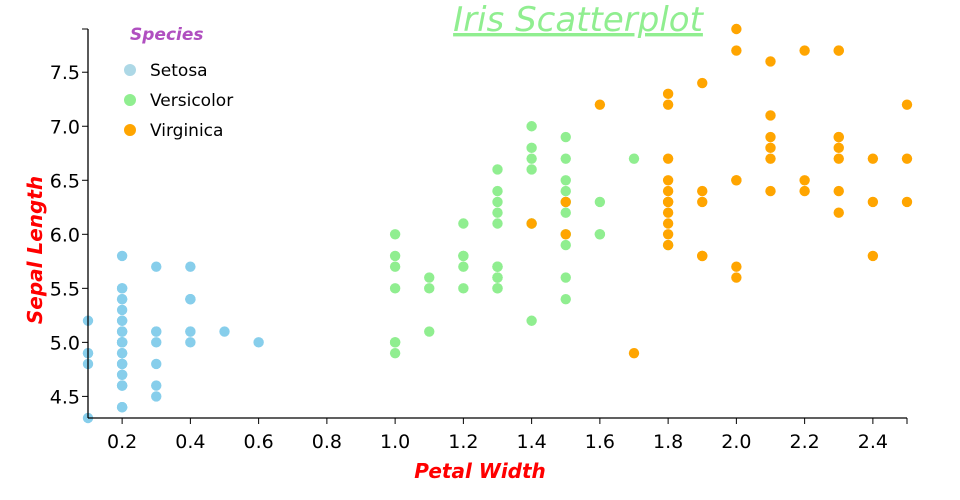 Image resolution: width=960 pixels, height=500 pixels. Describe the element at coordinates (65, 235) in the screenshot. I see `y-tick-label: 6.0` at that location.